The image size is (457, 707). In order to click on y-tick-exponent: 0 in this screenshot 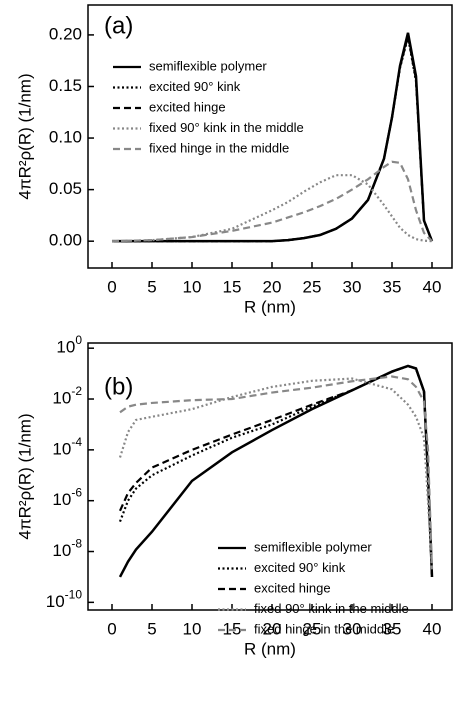, I will do `click(78, 340)`.